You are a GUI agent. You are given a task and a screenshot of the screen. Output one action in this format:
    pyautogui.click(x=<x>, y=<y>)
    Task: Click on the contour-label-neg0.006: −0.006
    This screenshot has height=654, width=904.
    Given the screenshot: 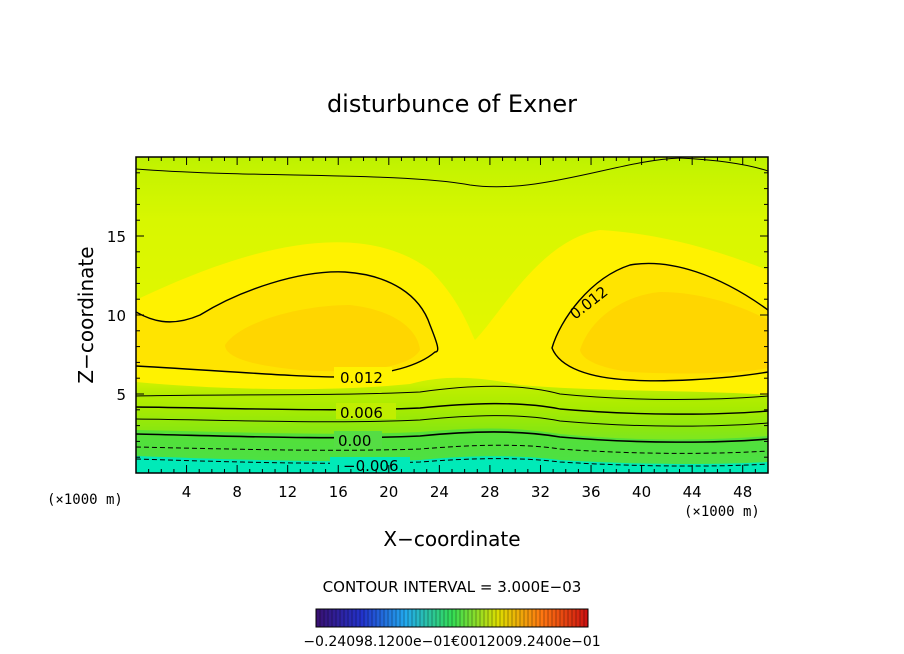 What is the action you would take?
    pyautogui.click(x=371, y=466)
    